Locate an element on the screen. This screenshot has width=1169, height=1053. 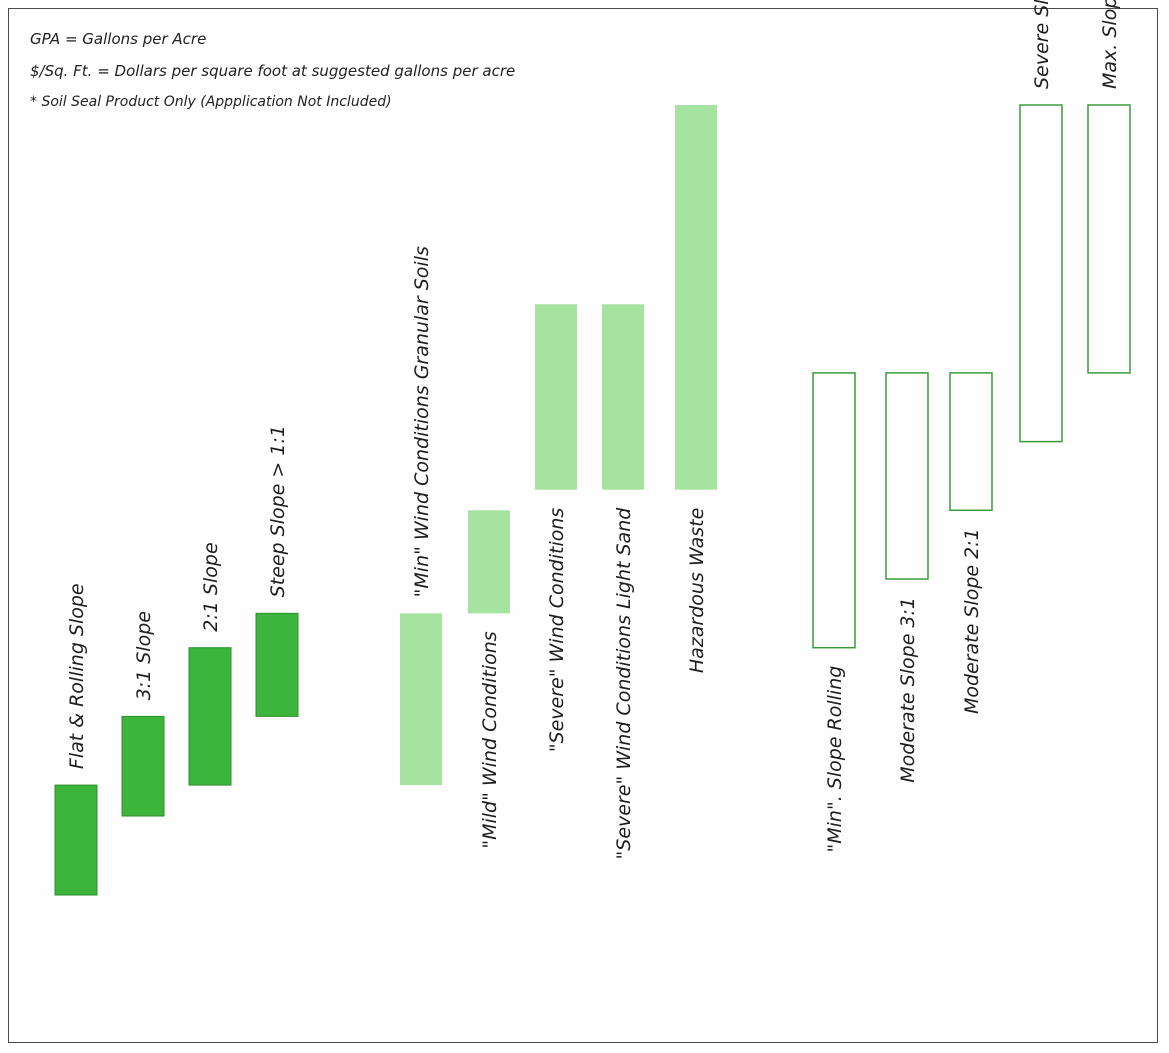
bar-severe-wind-conditions is located at coordinates (556, 397).